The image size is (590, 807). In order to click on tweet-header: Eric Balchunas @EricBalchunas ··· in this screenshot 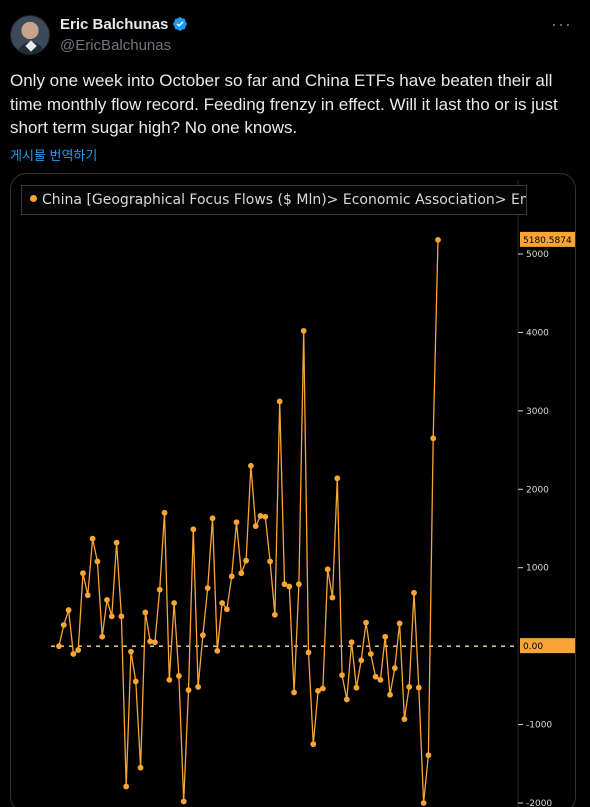, I will do `click(295, 35)`.